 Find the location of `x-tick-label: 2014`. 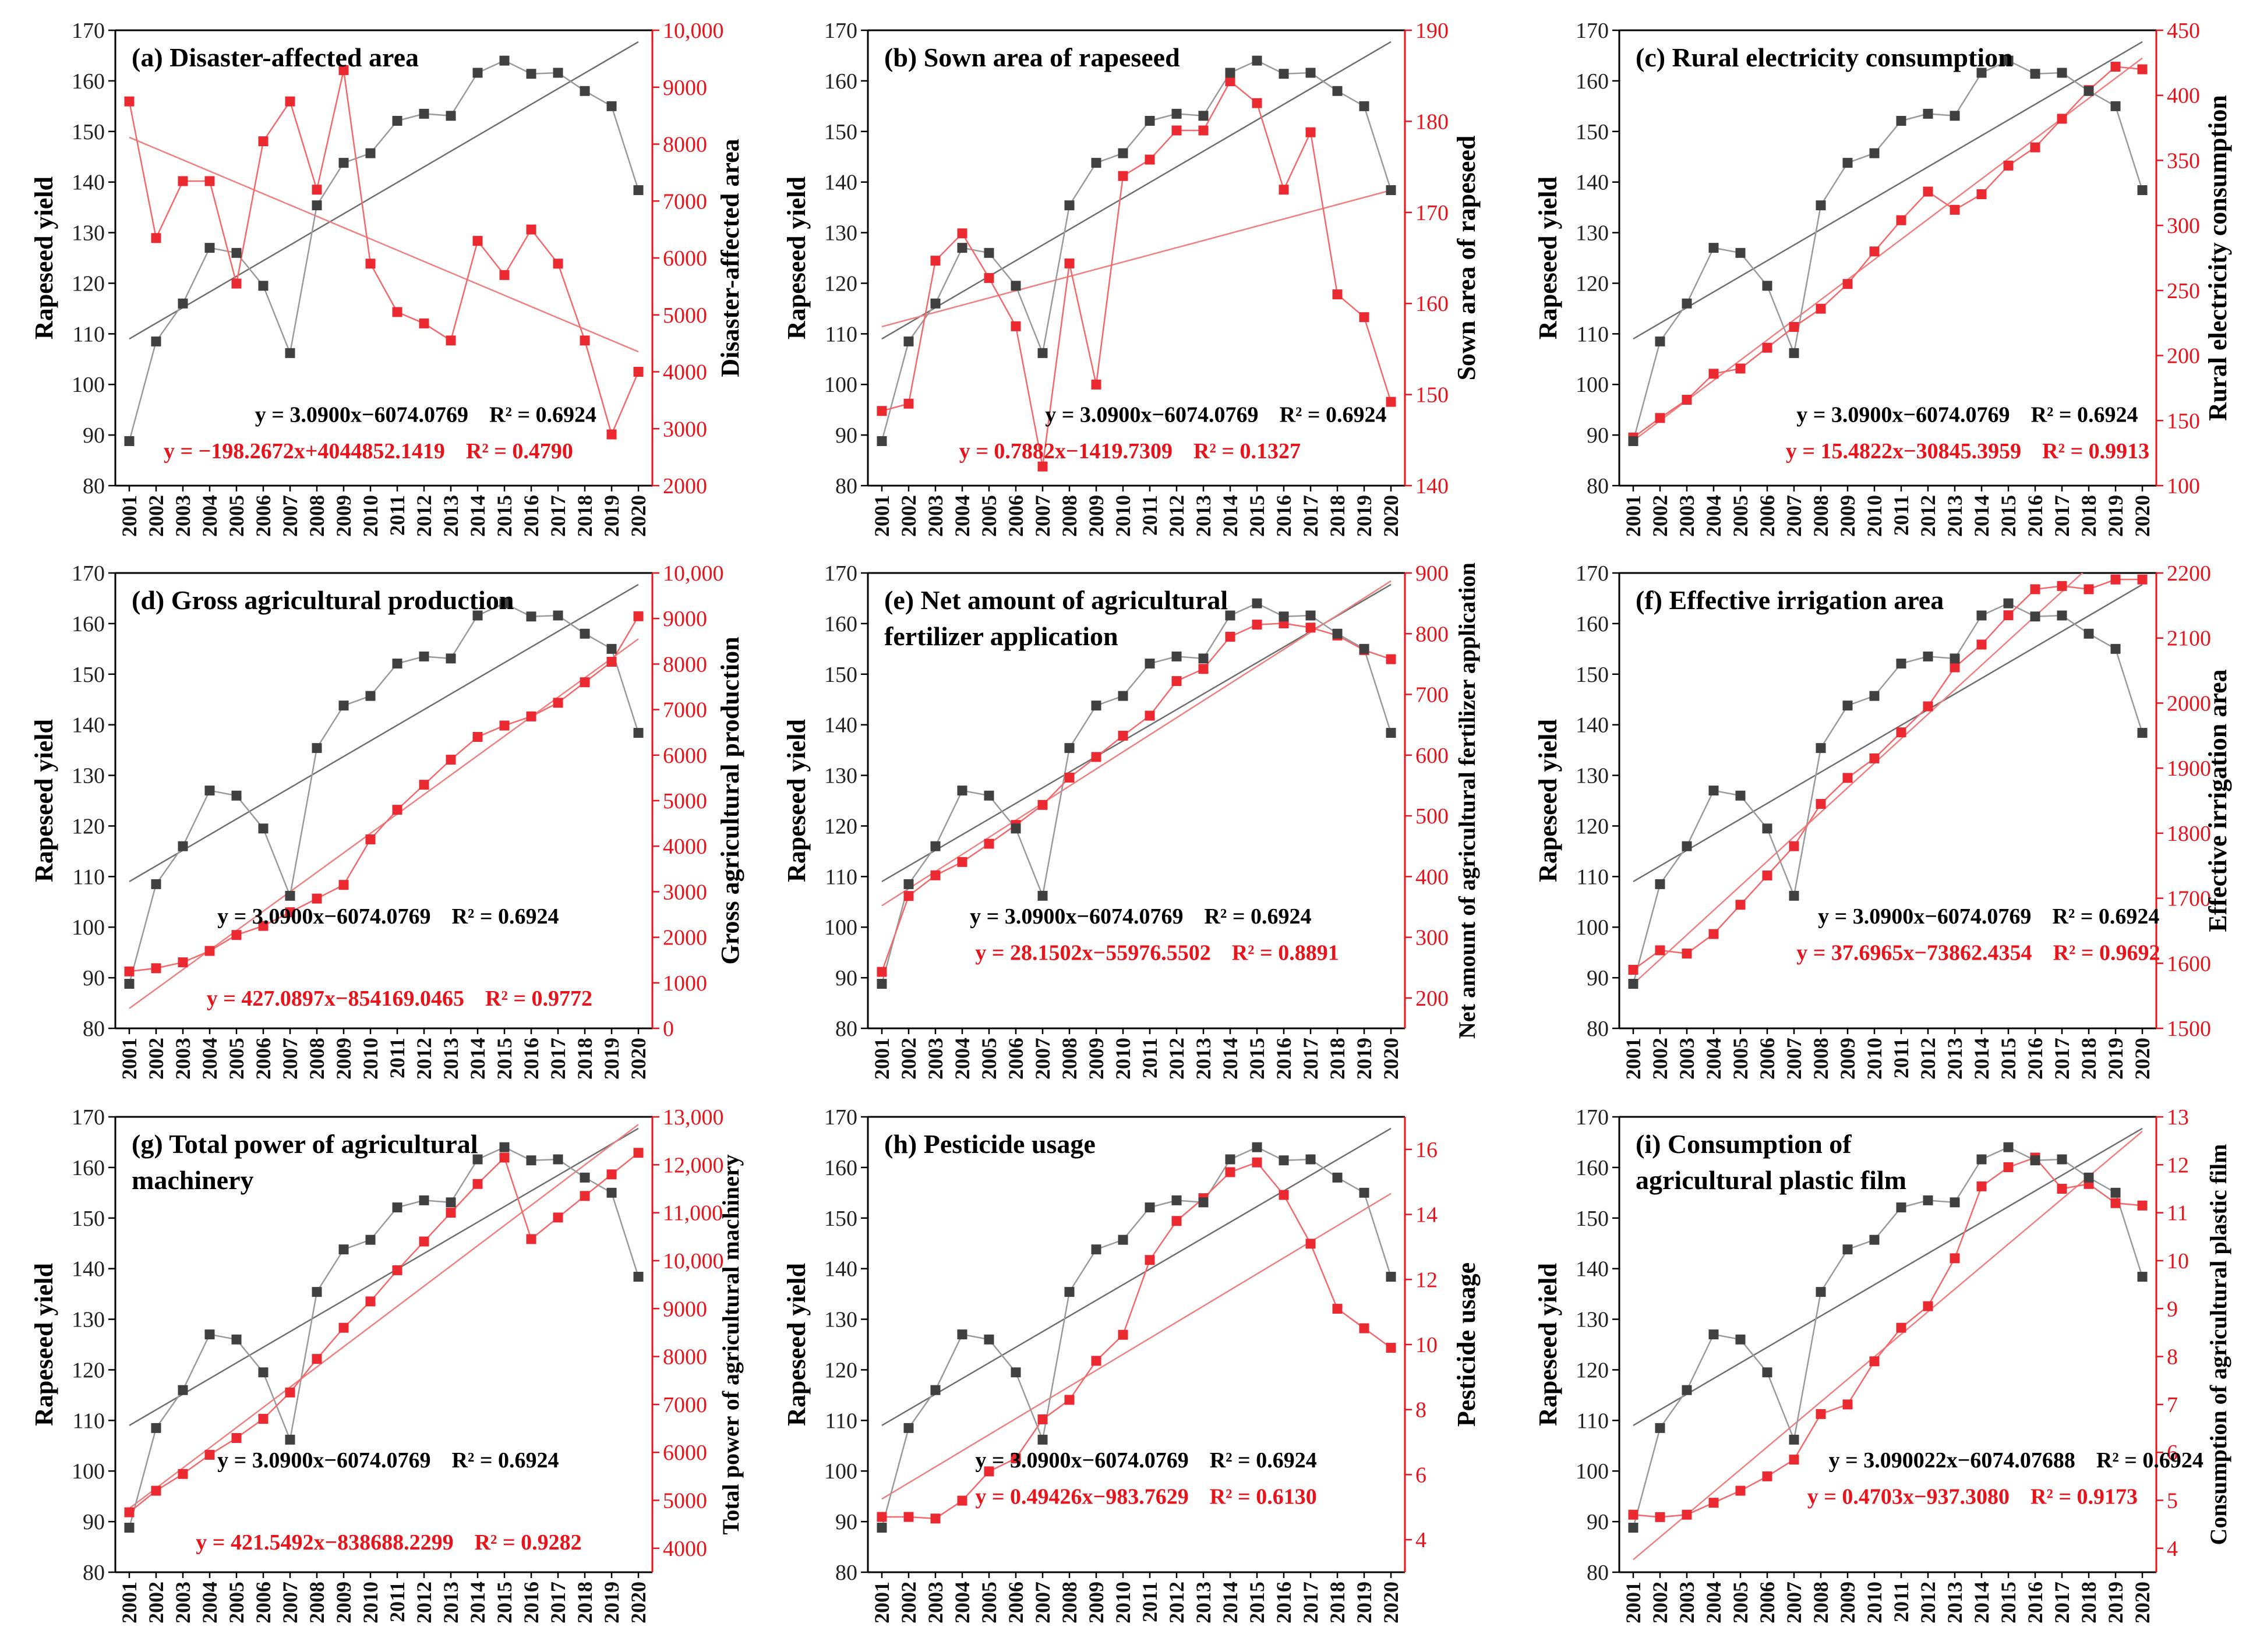

x-tick-label: 2014 is located at coordinates (1230, 516).